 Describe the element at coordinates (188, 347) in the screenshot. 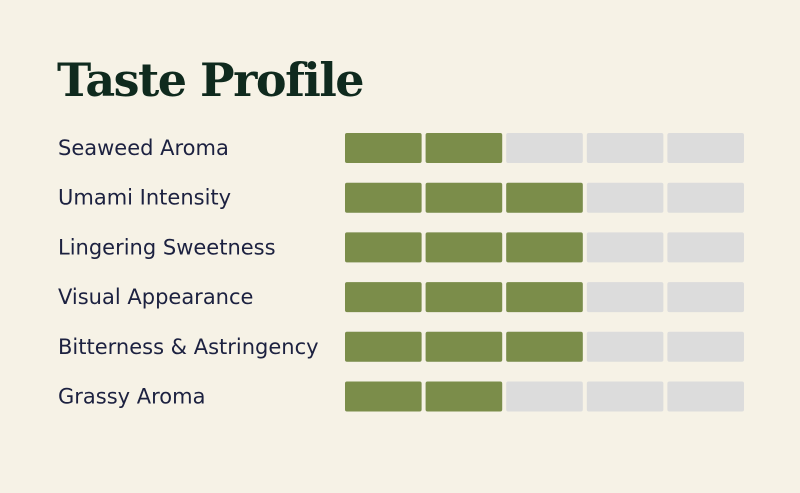

I see `category-label: Bitterness & Astringency` at that location.